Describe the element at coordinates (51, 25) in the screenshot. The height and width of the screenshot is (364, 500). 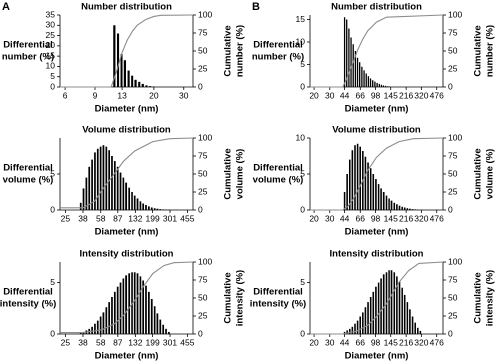
I see `y-tick-label: 30` at that location.